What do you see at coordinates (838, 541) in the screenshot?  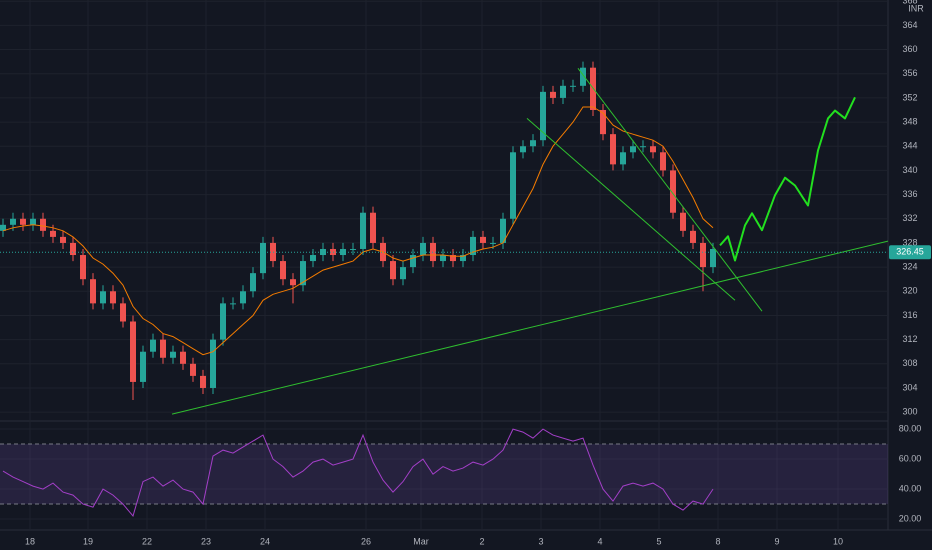 I see `x-tick-label: 10` at bounding box center [838, 541].